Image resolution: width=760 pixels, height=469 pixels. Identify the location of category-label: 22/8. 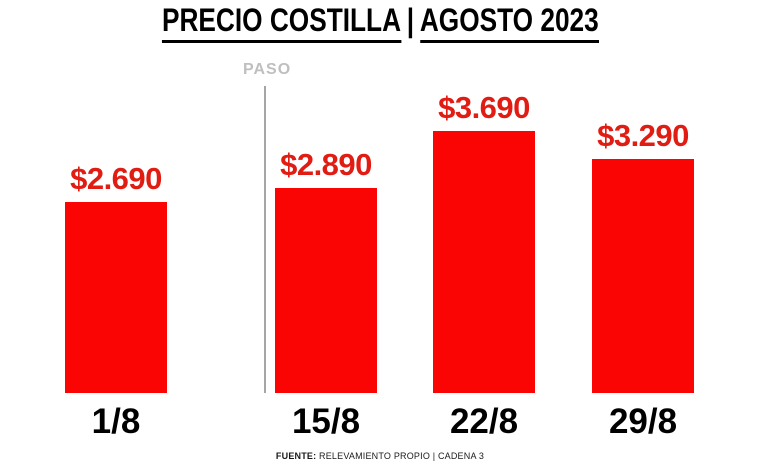
(484, 421).